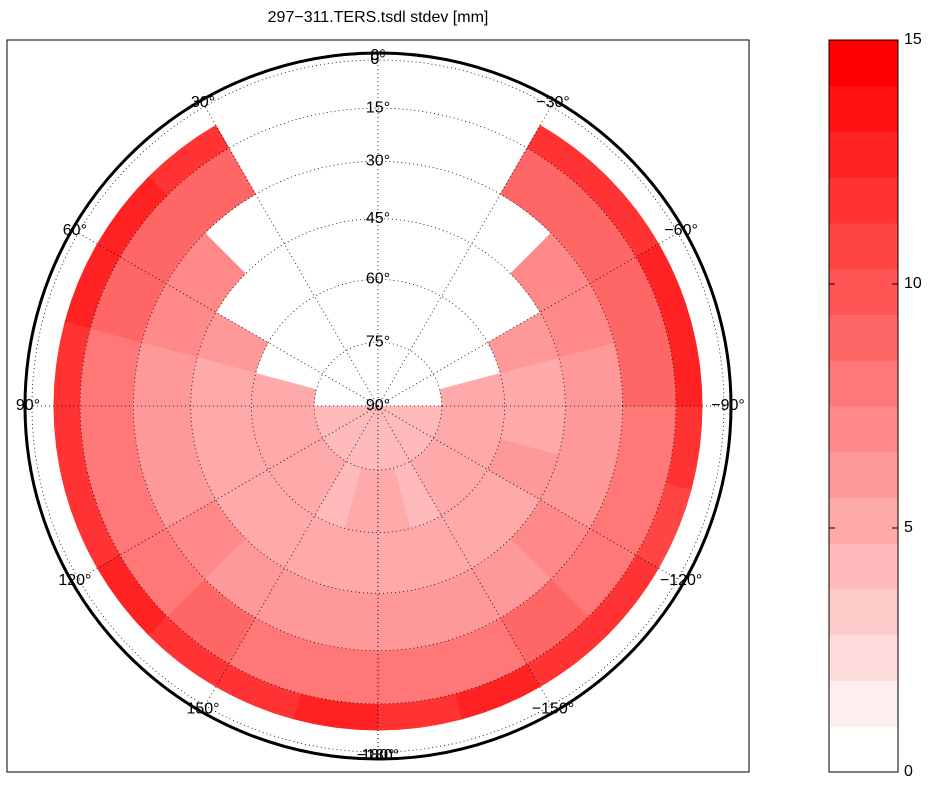 This screenshot has width=932, height=786. I want to click on elevation-tick-label: 60°, so click(378, 279).